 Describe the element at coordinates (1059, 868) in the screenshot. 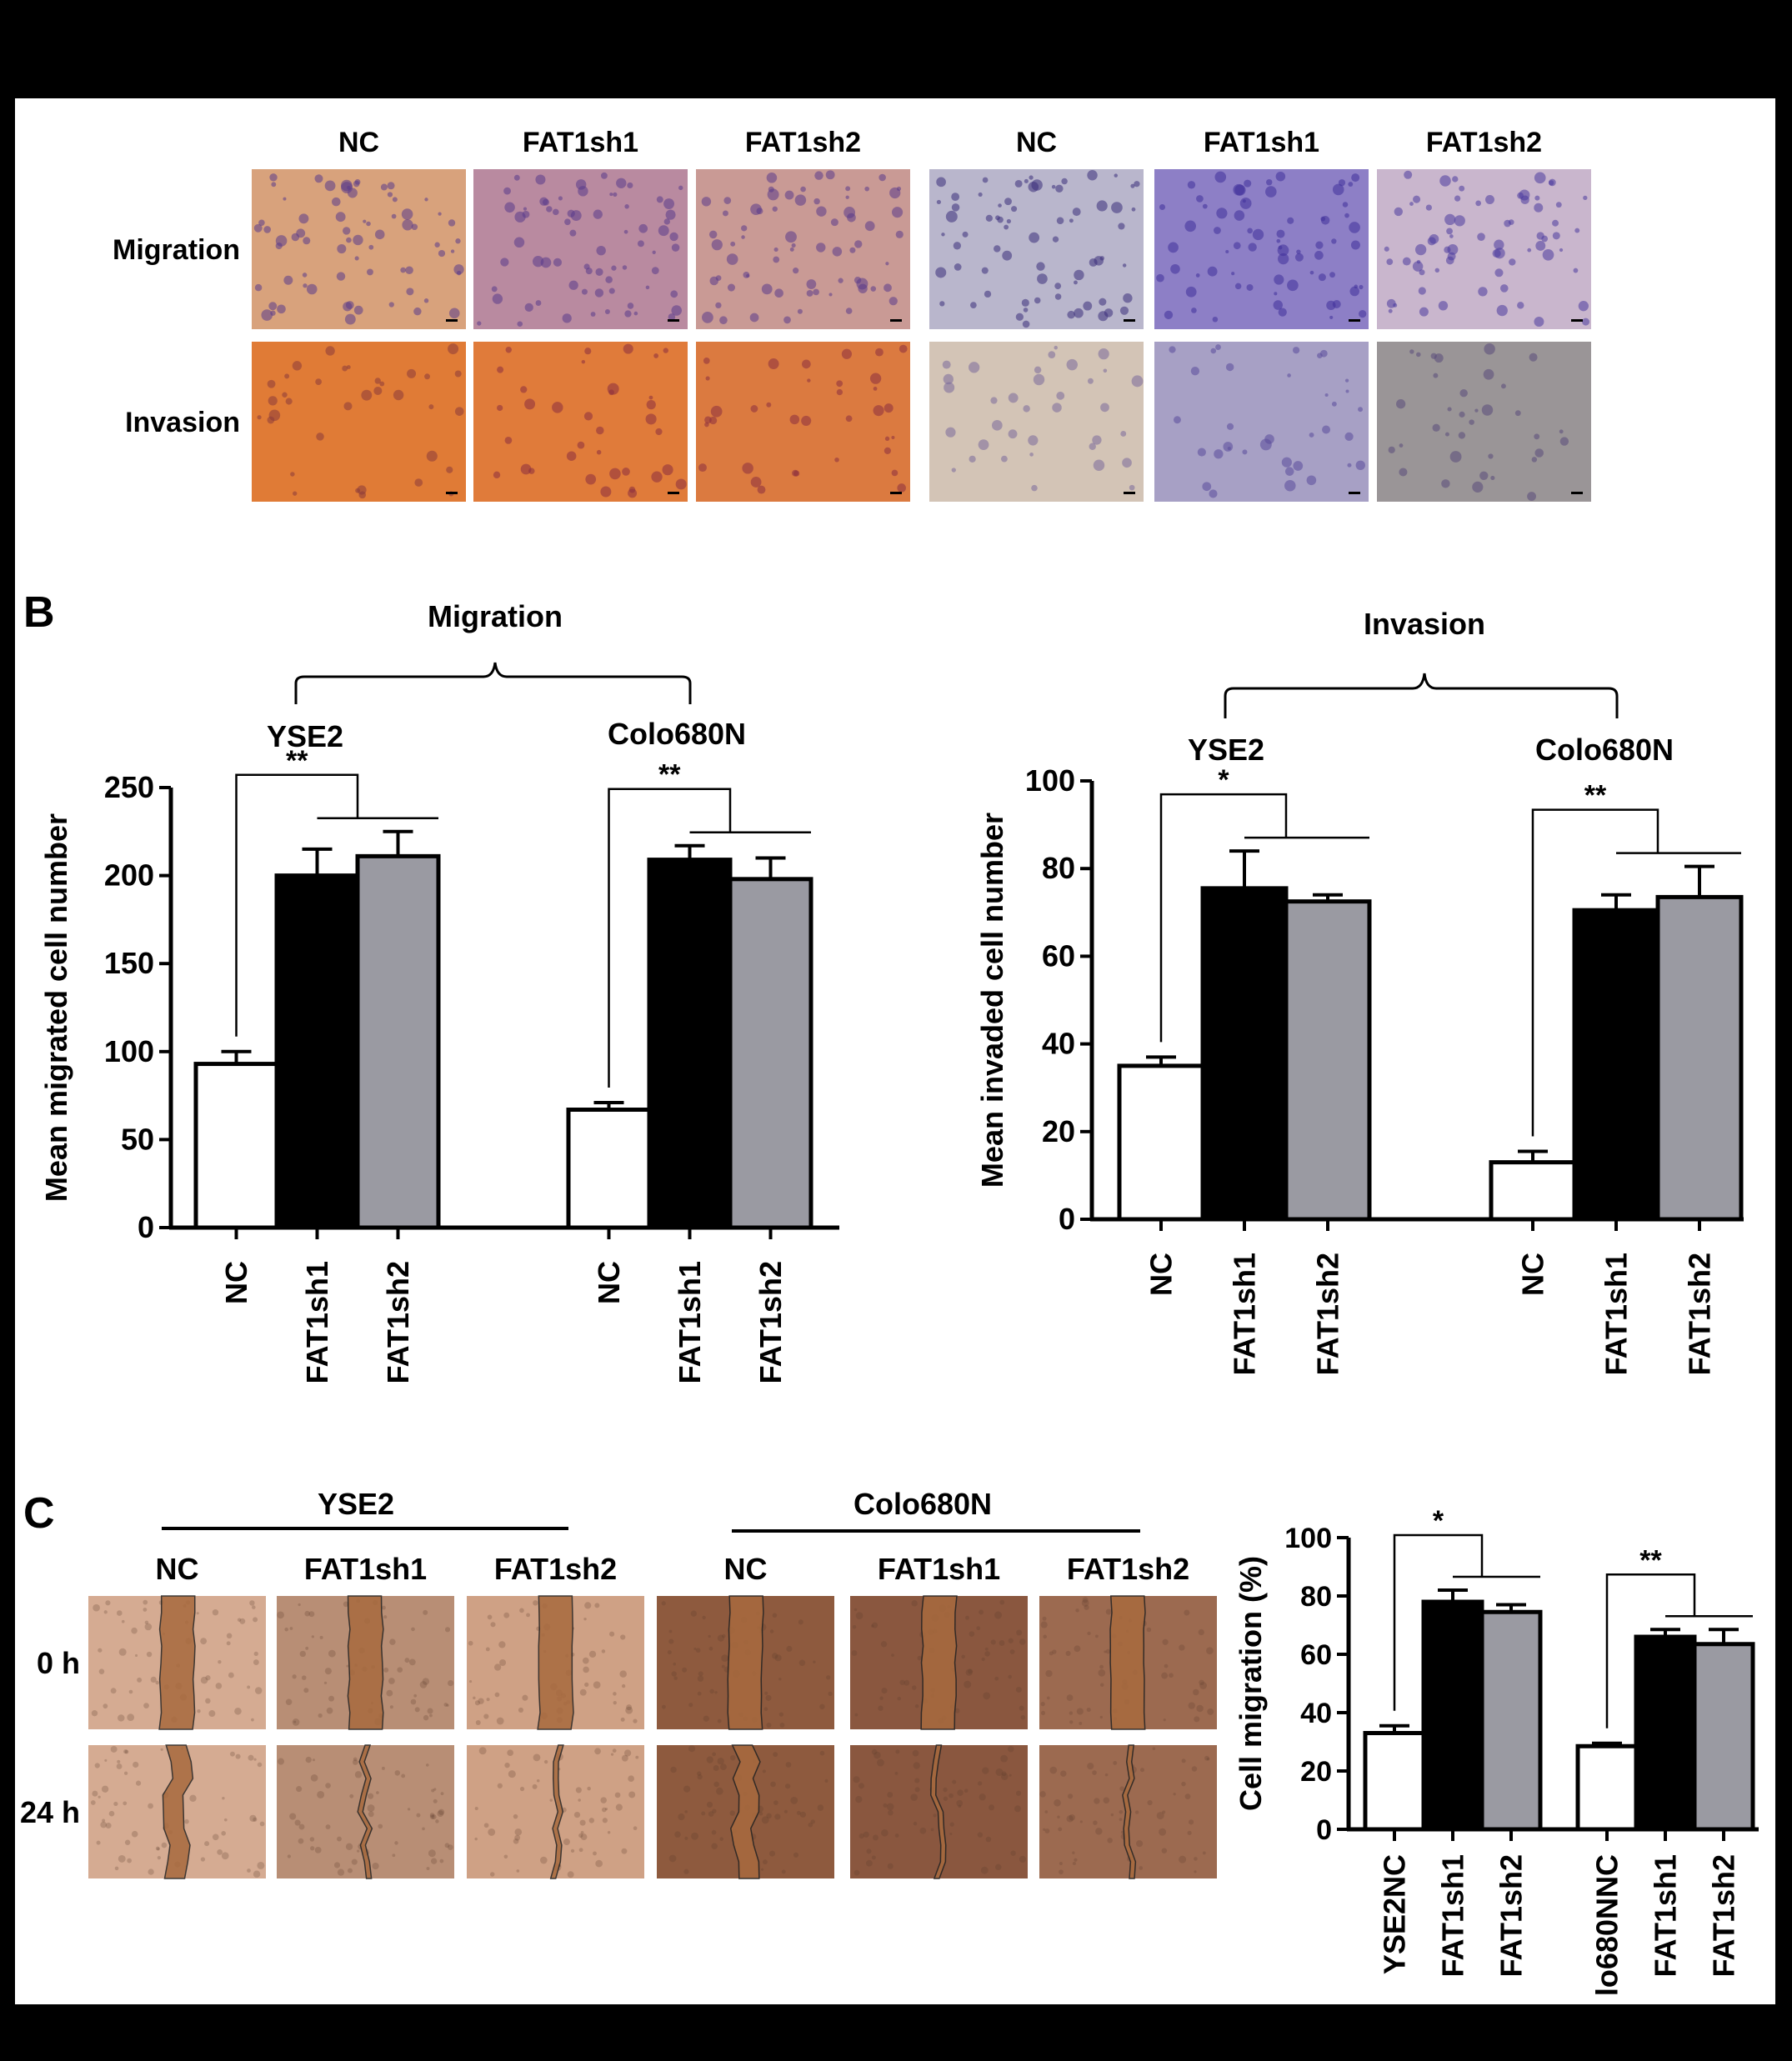

I see `y-tick-label: 80` at that location.